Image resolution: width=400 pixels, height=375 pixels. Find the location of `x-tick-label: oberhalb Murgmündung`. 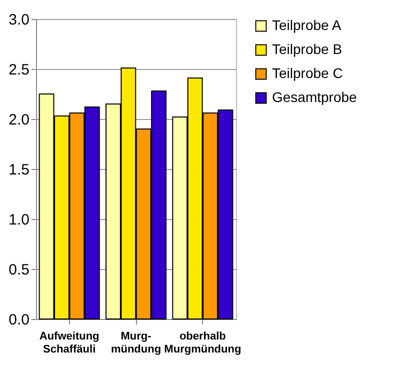

x-tick-label: oberhalb Murgmündung is located at coordinates (203, 343).